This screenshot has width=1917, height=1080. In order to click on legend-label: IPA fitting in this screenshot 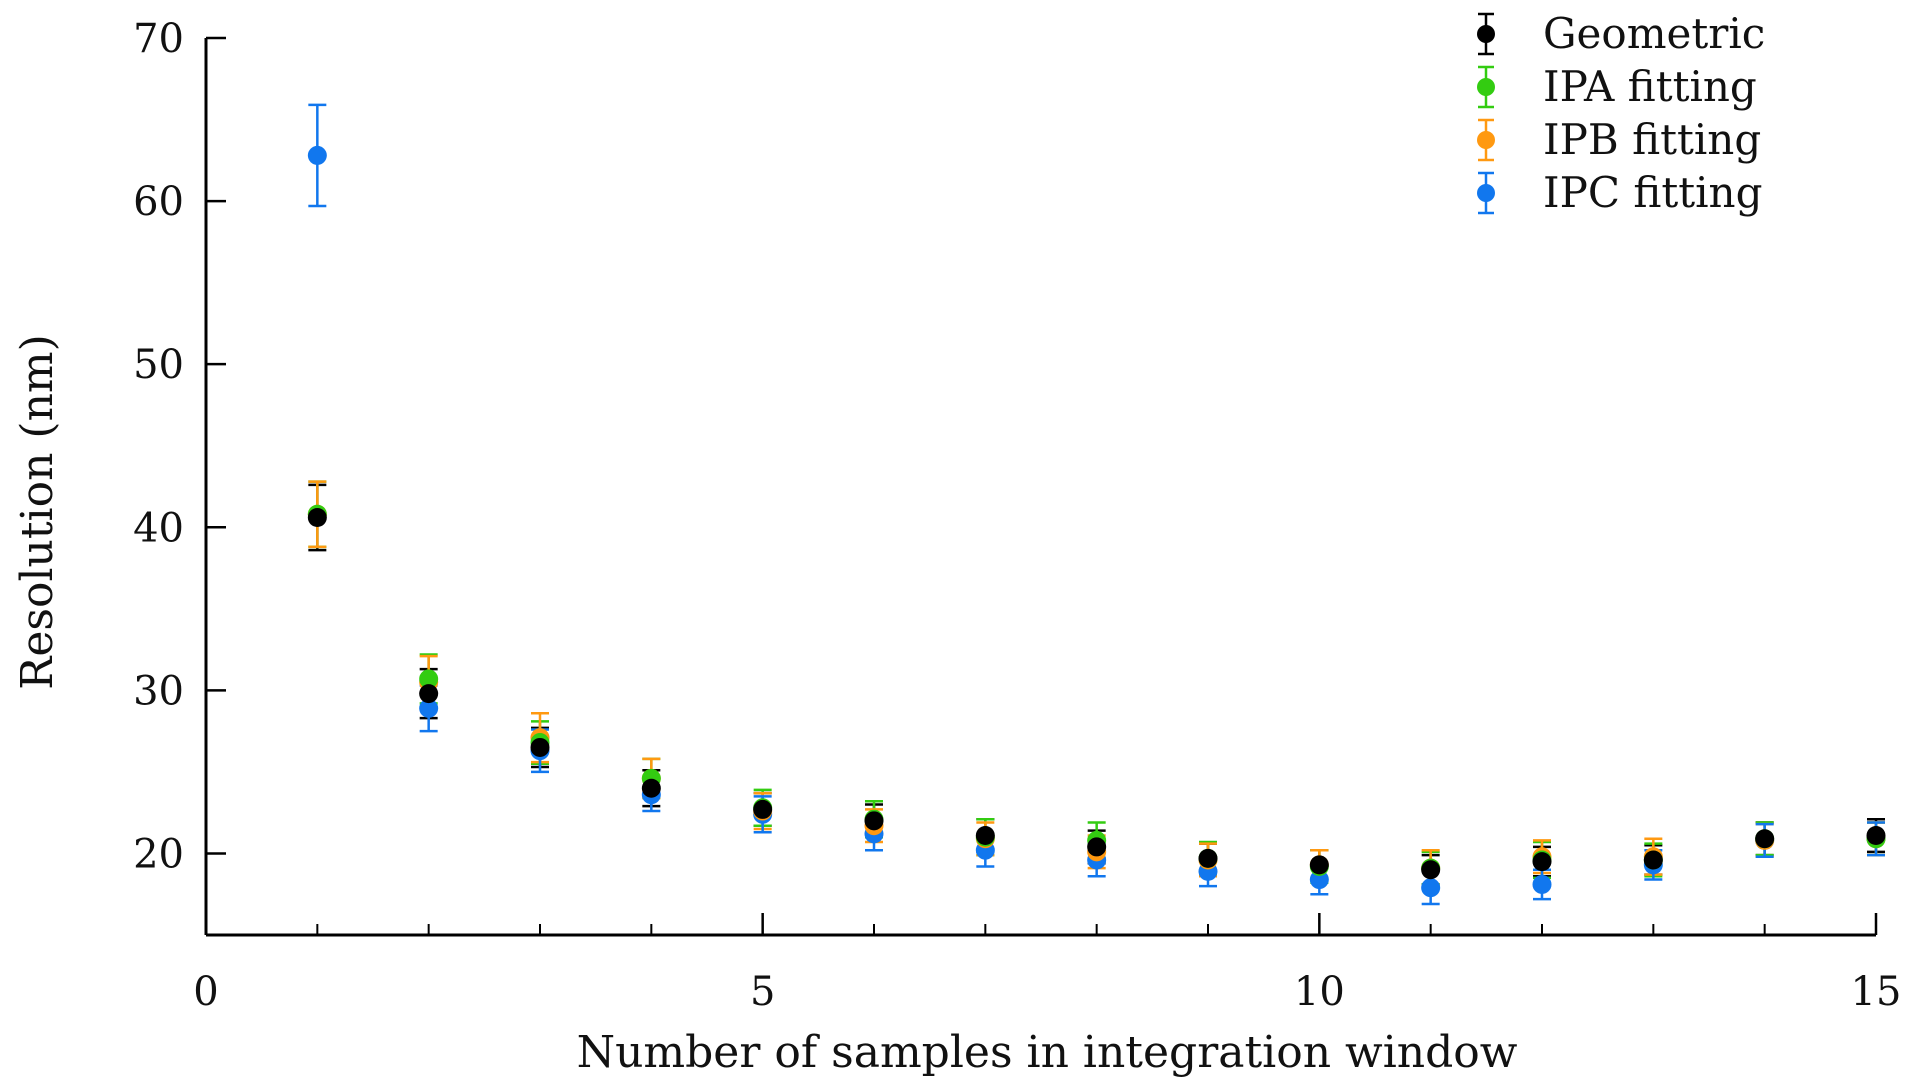, I will do `click(1650, 86)`.